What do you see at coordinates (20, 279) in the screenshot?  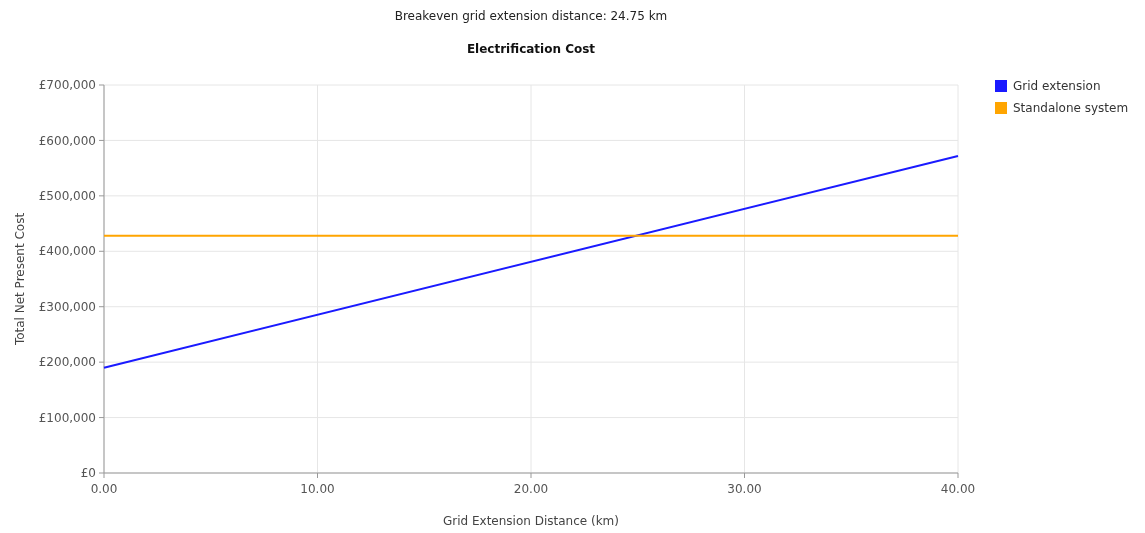 I see `y-axis-title: Total Net Present Cost` at bounding box center [20, 279].